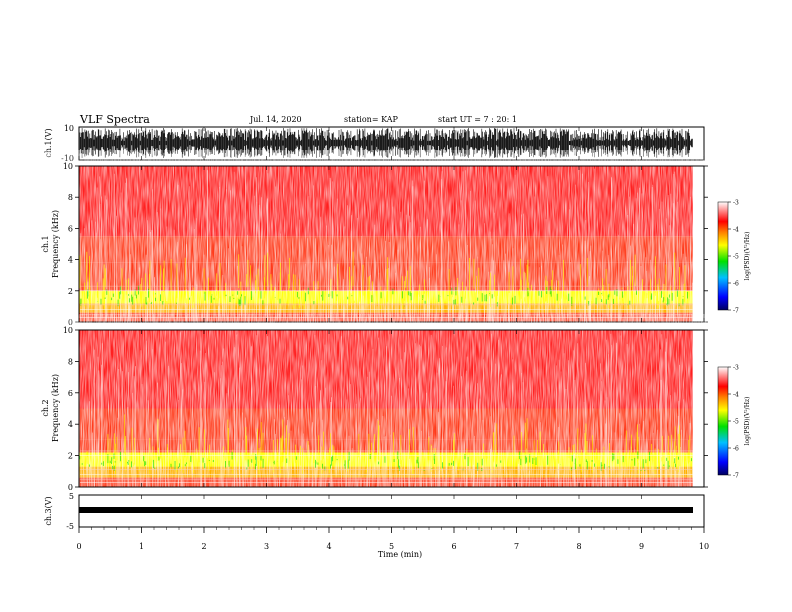 Image resolution: width=792 pixels, height=612 pixels. Describe the element at coordinates (70, 291) in the screenshot. I see `ch1-spectrogram-ytick-label: 2` at that location.